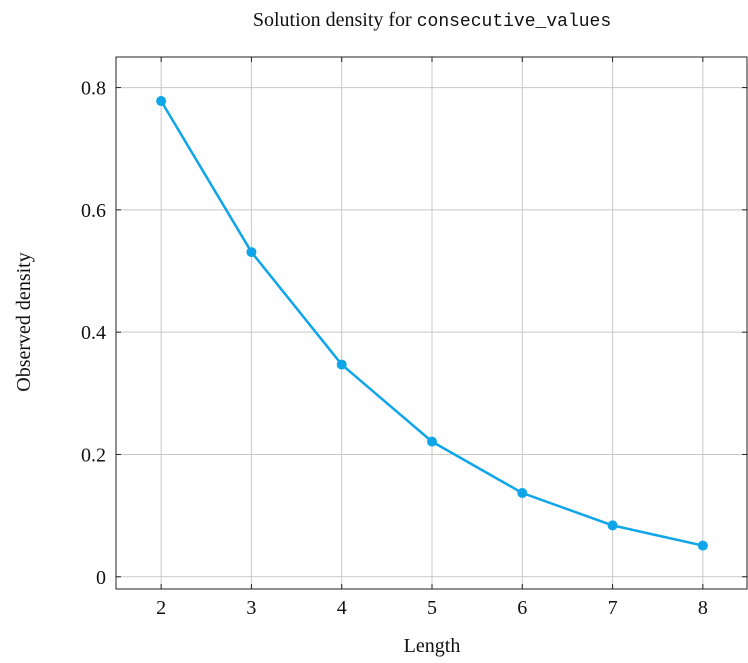 The width and height of the screenshot is (748, 663). Describe the element at coordinates (24, 321) in the screenshot. I see `y-axis-label: Observed density` at that location.